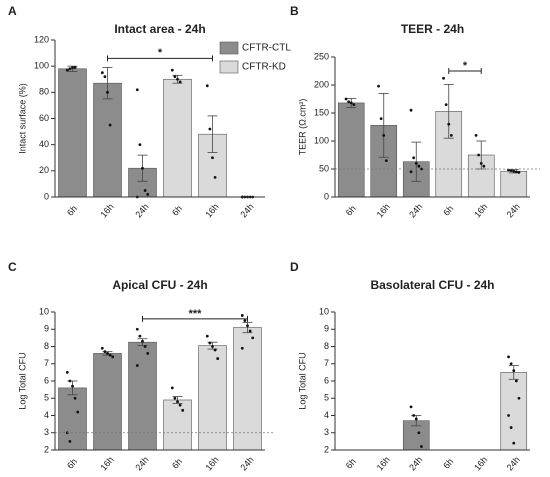 This screenshot has height=477, width=550. What do you see at coordinates (46, 432) in the screenshot?
I see `y-tick-label: 3` at bounding box center [46, 432].